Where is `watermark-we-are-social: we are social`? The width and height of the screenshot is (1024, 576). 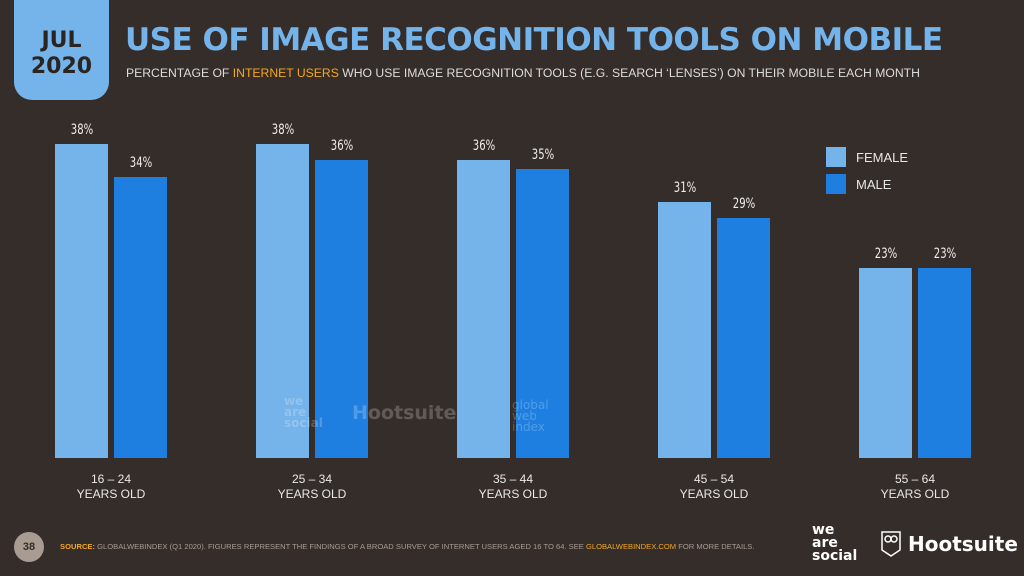
watermark-we-are-social: we are social is located at coordinates (303, 412).